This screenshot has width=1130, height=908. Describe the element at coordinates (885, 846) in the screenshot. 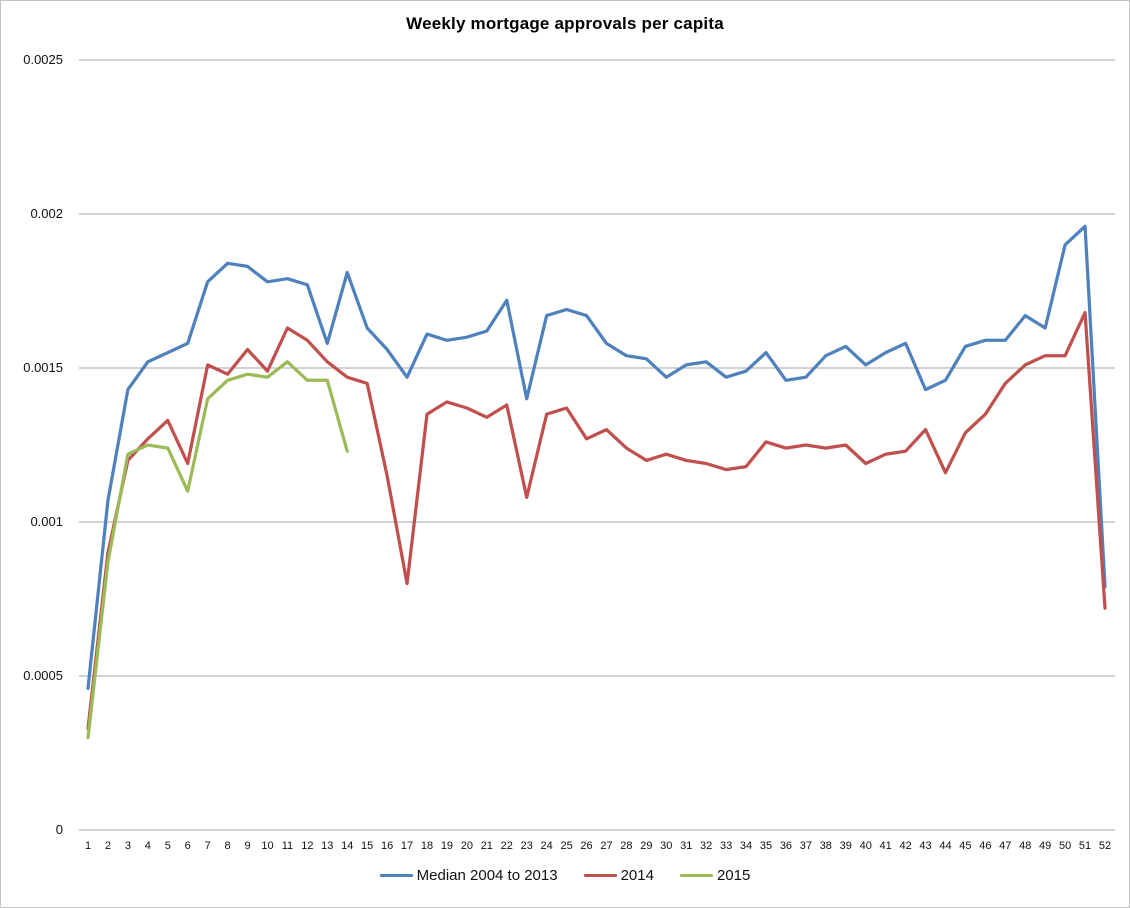

I see `x-axis-label: 41` at that location.